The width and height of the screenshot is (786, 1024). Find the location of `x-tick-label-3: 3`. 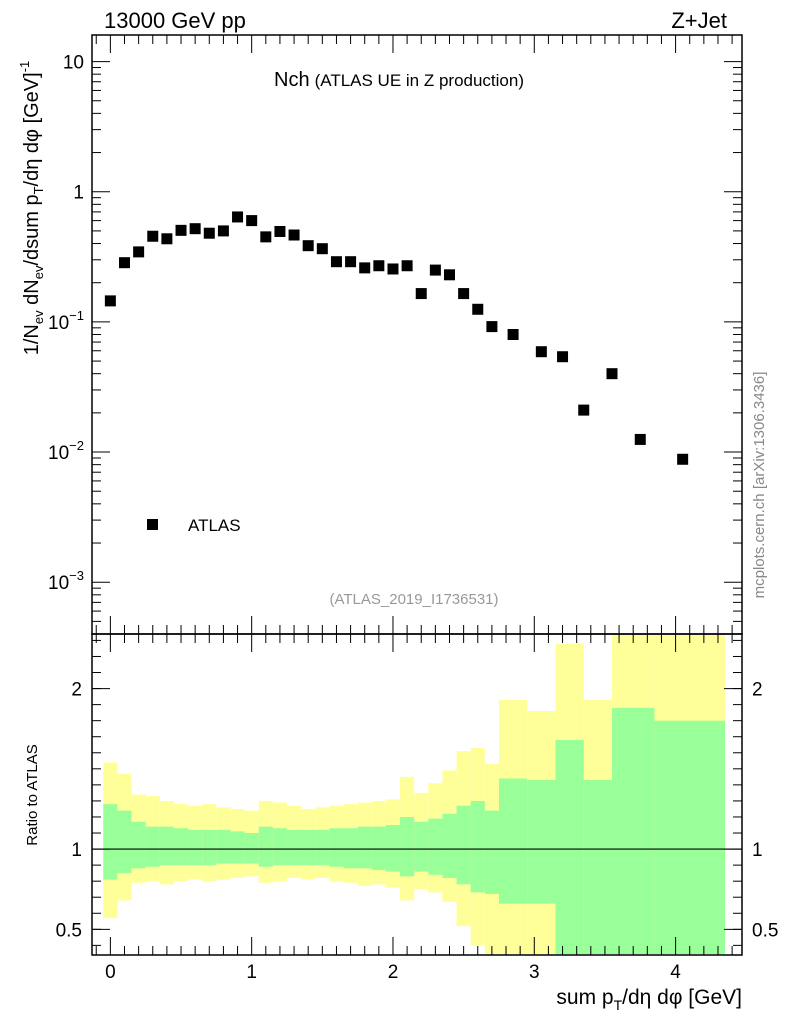

x-tick-label-3: 3 is located at coordinates (534, 972).